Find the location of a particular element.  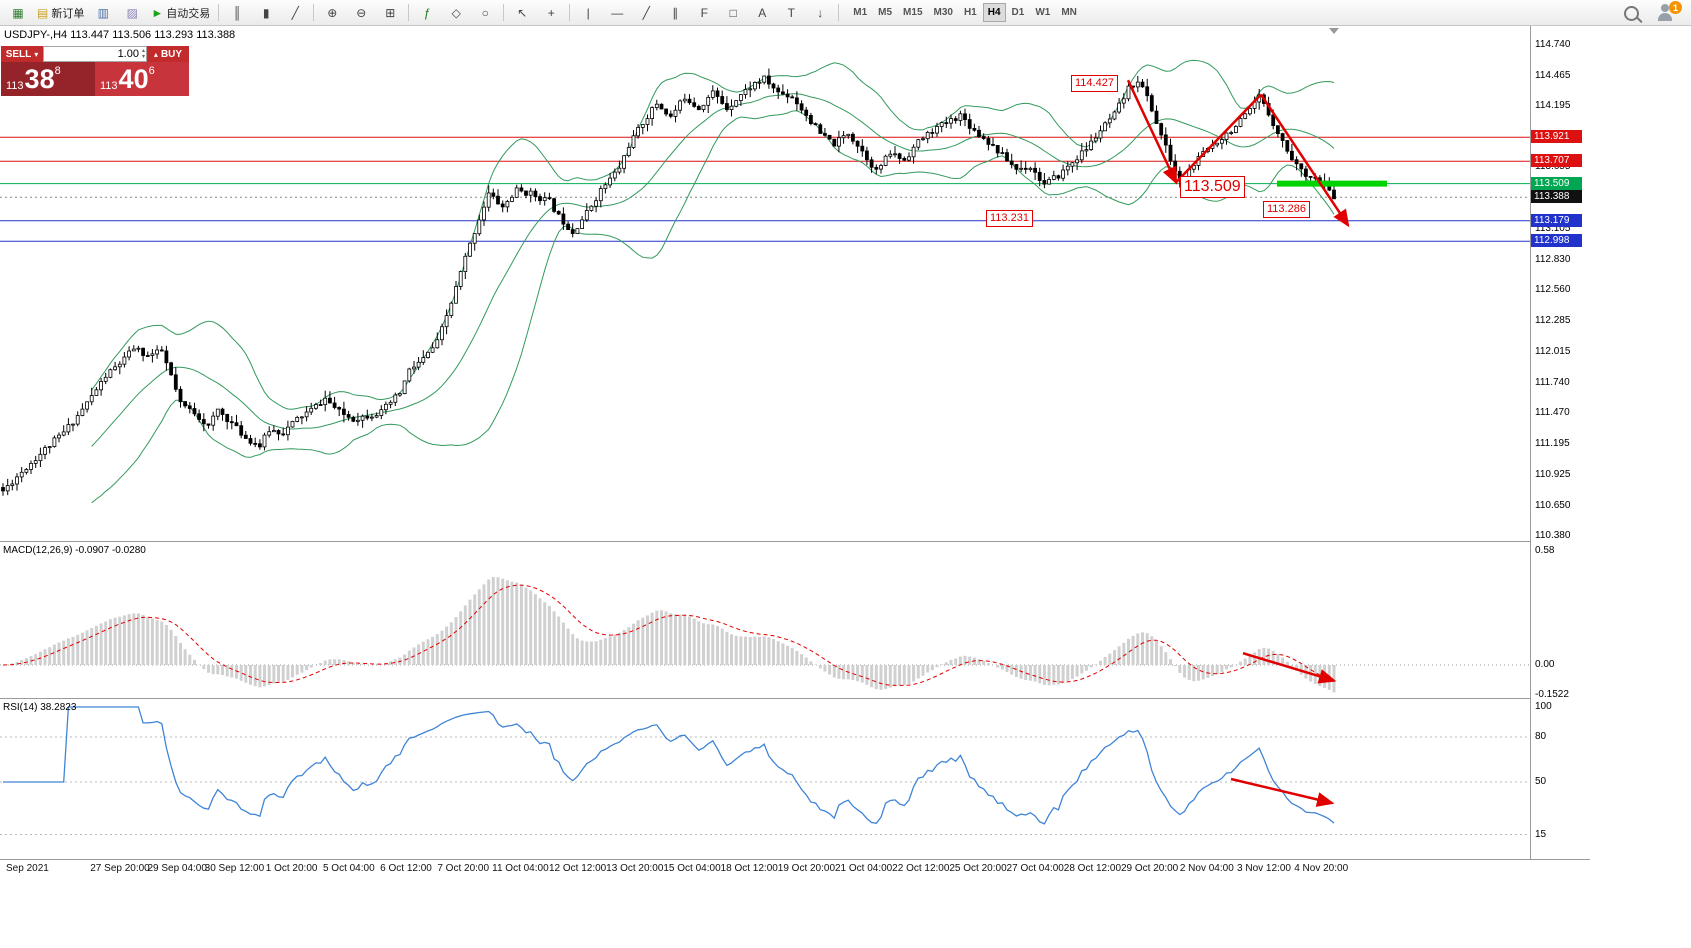

time-axis-label: 3 Nov 12:00 is located at coordinates (1264, 868).